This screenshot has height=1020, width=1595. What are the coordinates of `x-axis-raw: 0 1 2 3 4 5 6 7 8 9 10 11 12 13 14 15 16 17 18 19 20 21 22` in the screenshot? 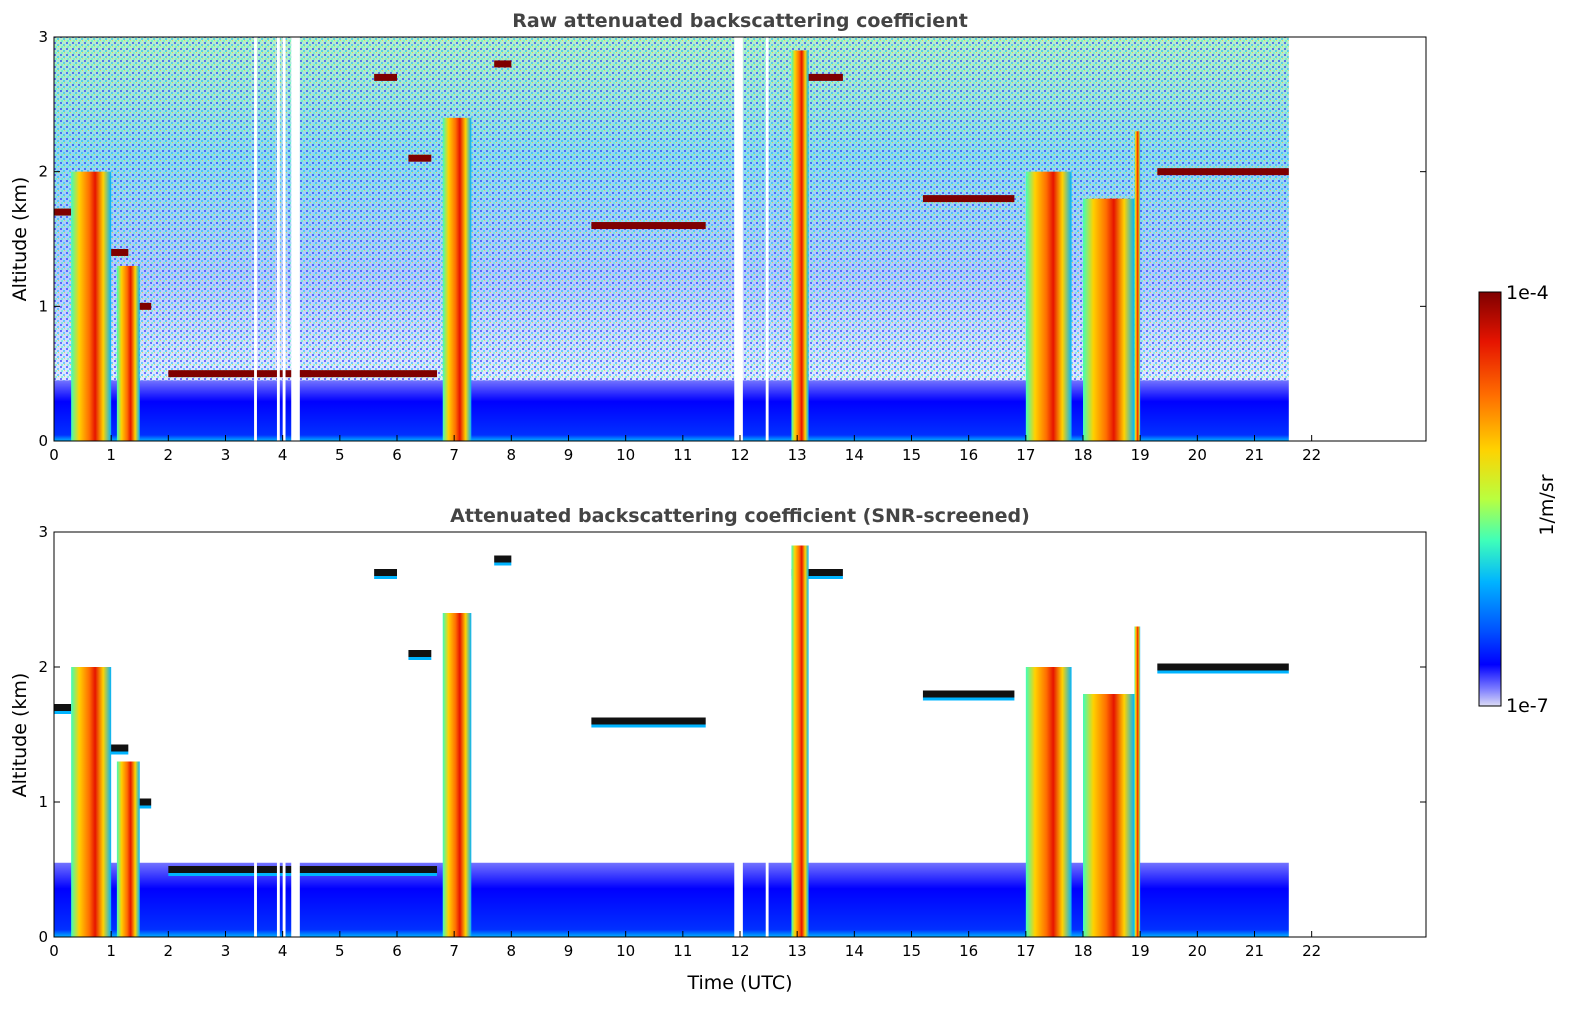 It's located at (685, 449).